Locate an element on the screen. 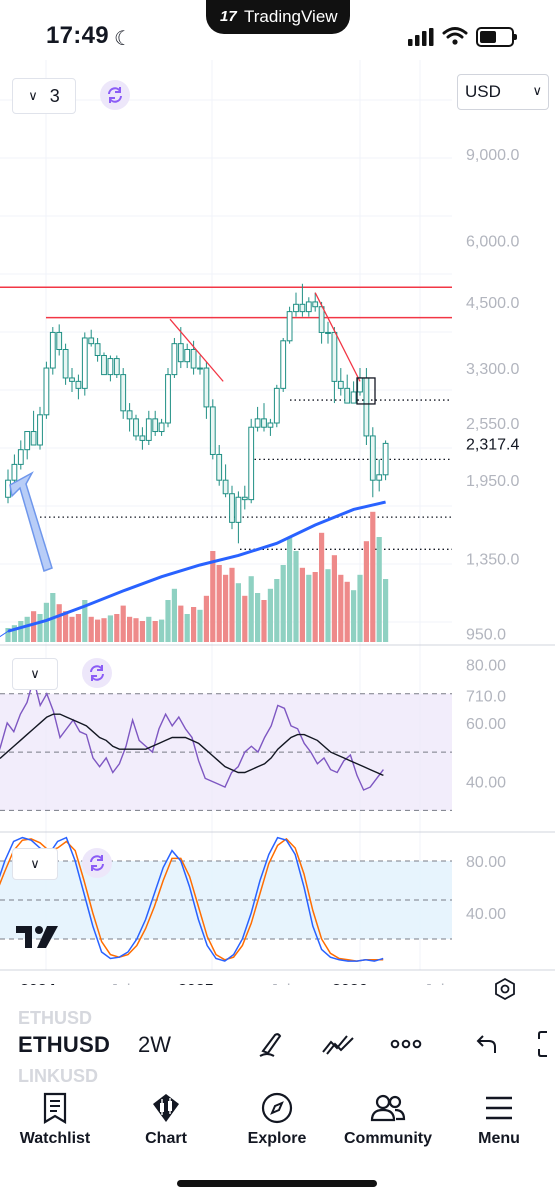 The width and height of the screenshot is (555, 1200). rsi-collapse-button: ∨ is located at coordinates (35, 674).